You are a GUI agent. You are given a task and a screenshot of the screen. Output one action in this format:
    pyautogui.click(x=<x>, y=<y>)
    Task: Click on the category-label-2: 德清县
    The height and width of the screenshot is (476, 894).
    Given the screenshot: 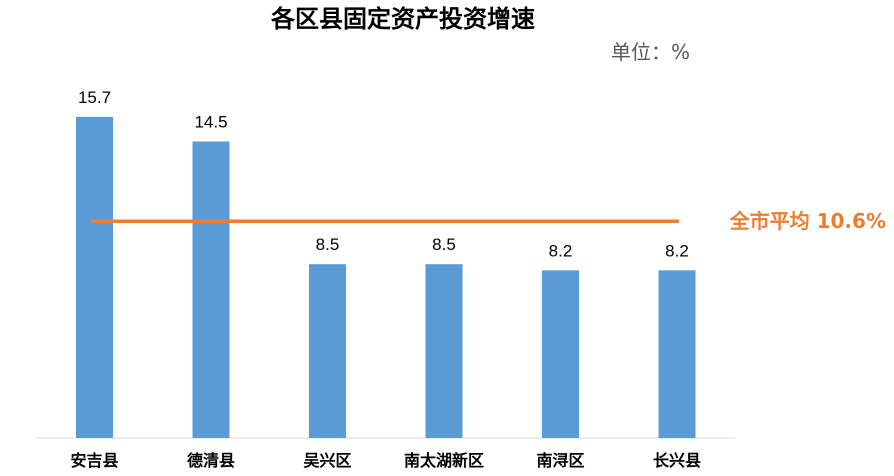 What is the action you would take?
    pyautogui.click(x=211, y=460)
    